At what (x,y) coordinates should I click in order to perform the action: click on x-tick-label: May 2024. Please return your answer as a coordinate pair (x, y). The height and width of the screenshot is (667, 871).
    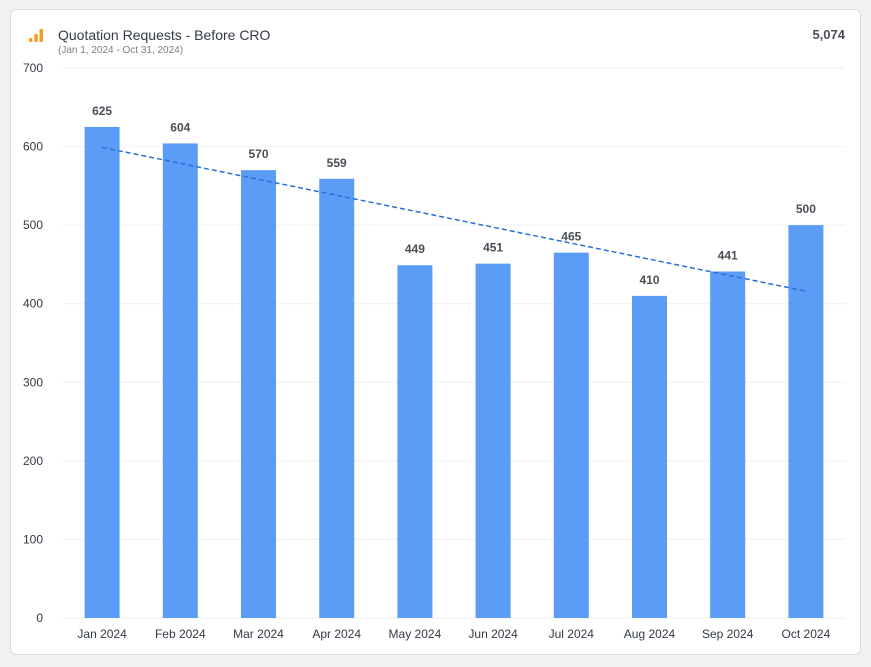
    Looking at the image, I should click on (415, 634).